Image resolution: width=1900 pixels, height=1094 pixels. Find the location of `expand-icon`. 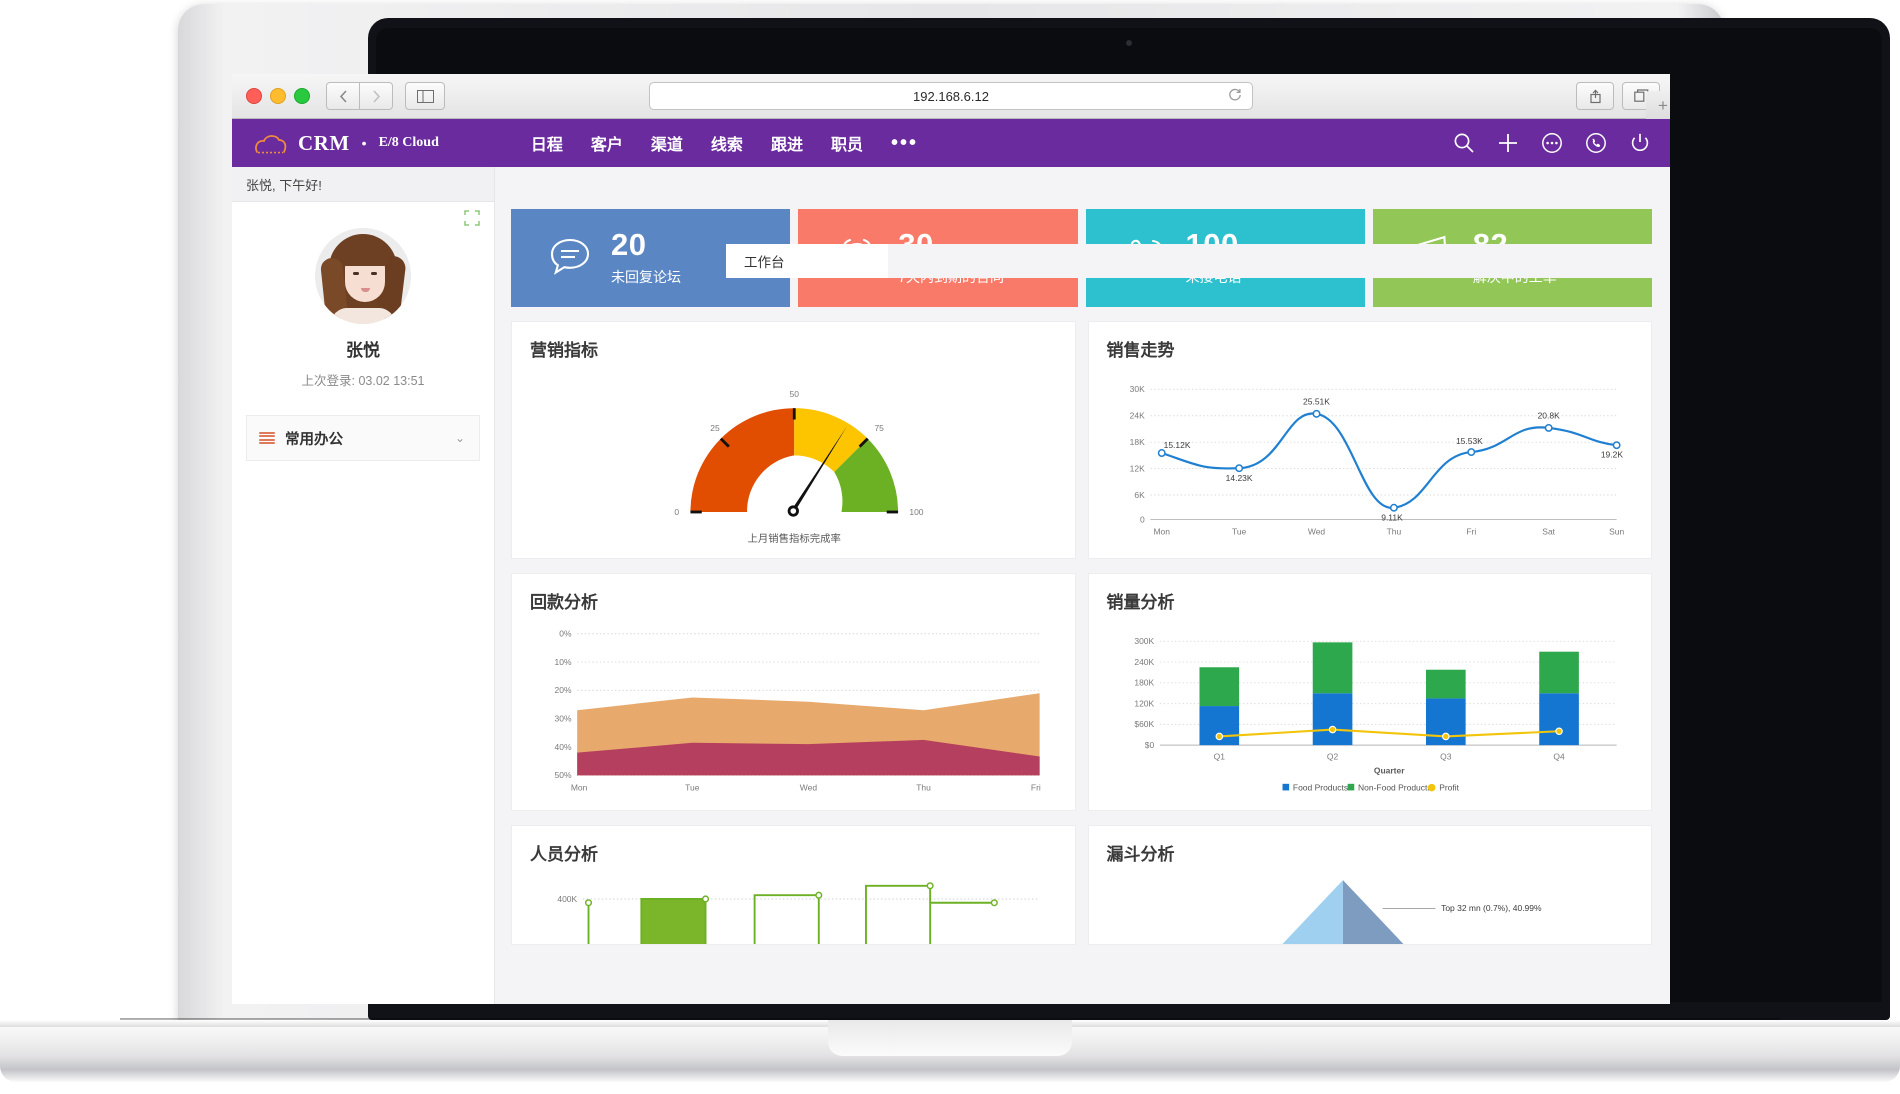

expand-icon is located at coordinates (472, 218).